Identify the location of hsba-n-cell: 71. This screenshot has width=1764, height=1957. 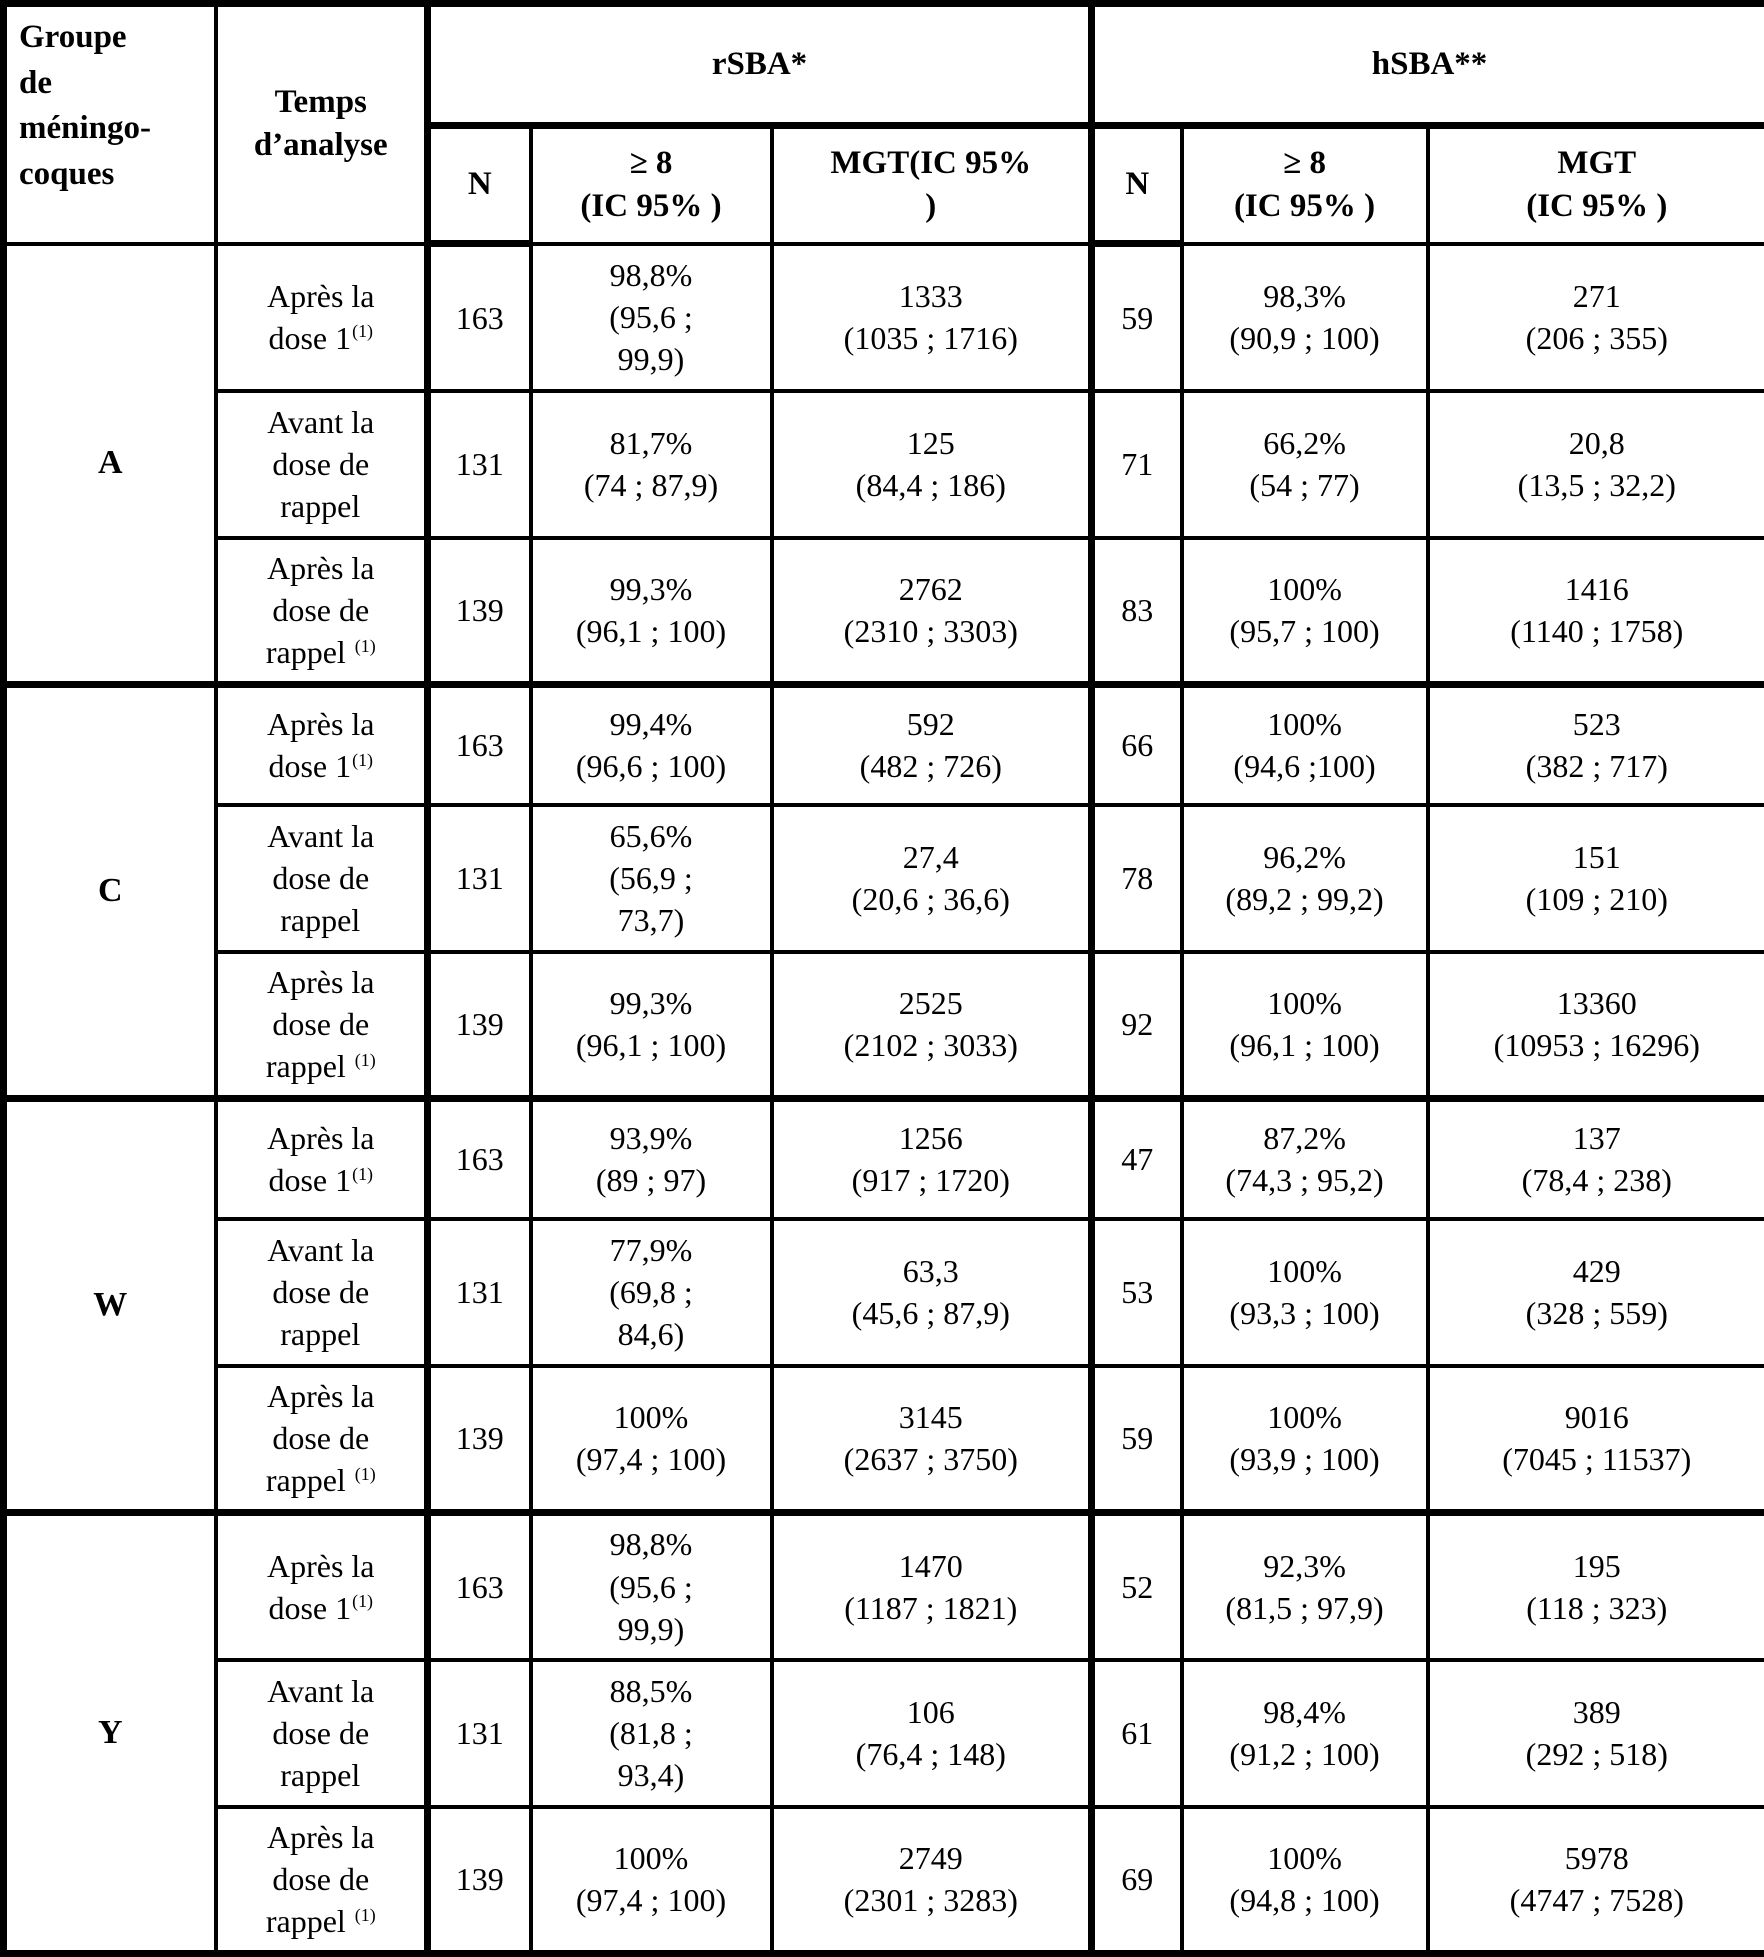
(1137, 464).